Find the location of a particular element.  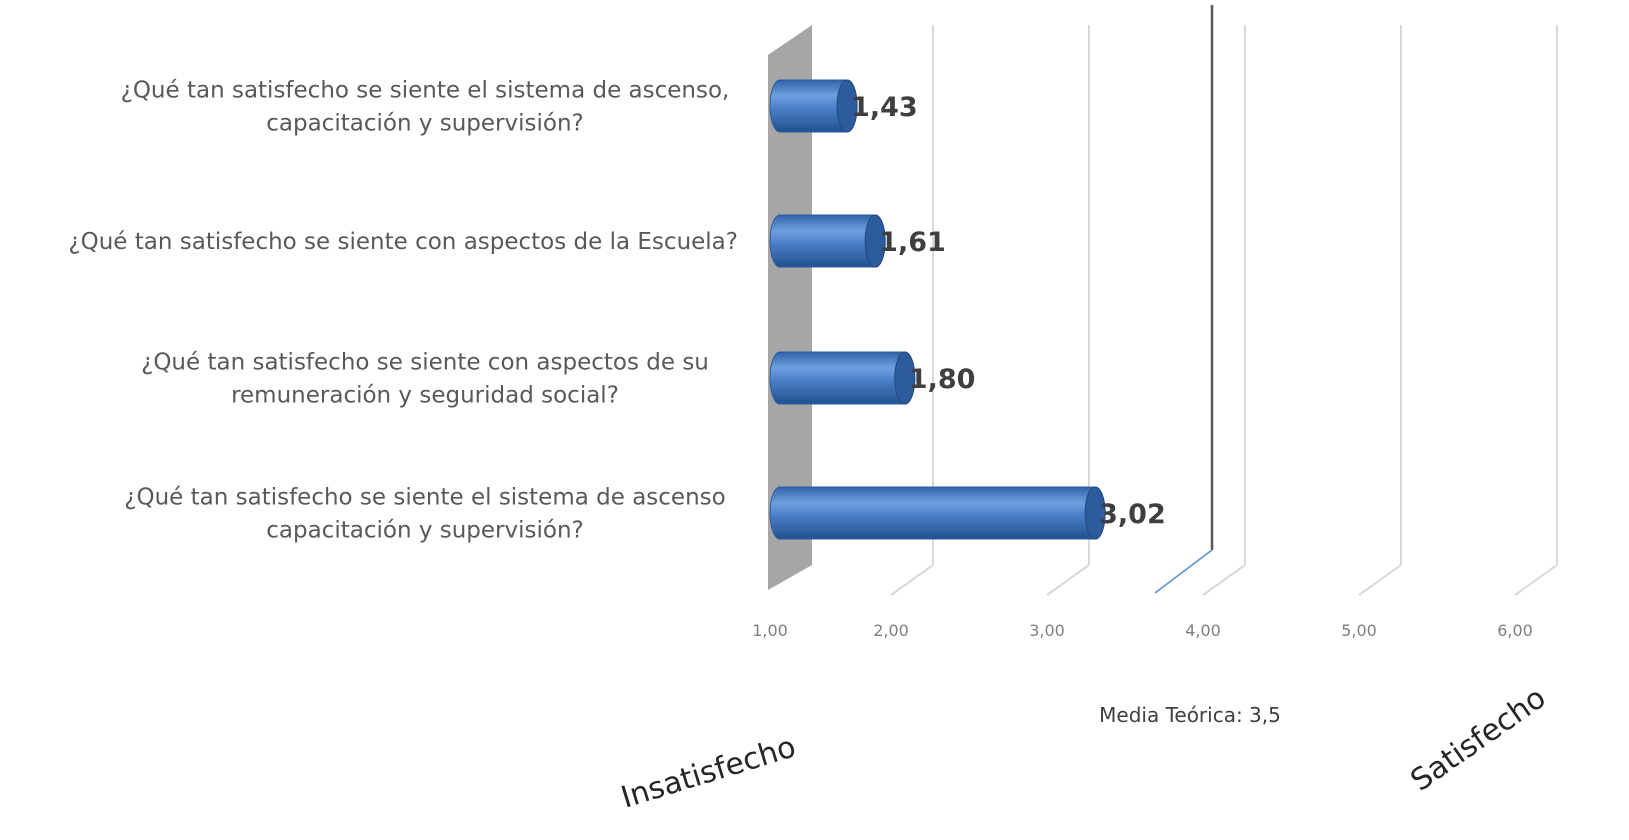

bar-2: 1,61 is located at coordinates (857, 241).